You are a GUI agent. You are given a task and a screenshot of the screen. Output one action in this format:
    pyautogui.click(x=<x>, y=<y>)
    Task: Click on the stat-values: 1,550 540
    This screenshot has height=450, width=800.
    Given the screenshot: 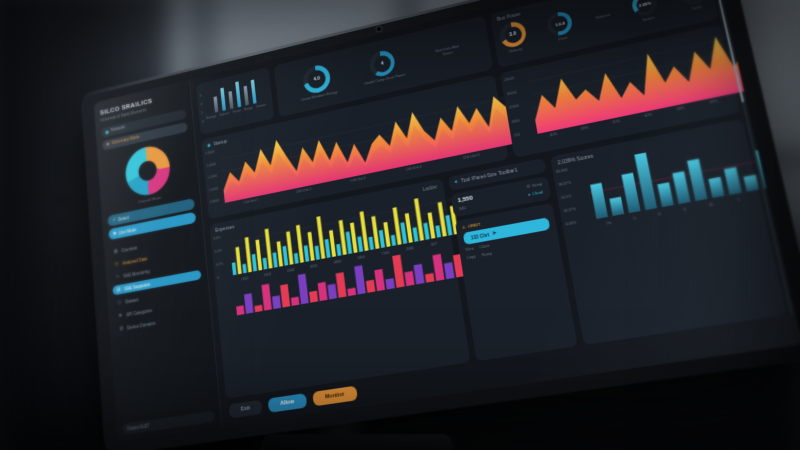 What is the action you would take?
    pyautogui.click(x=465, y=204)
    